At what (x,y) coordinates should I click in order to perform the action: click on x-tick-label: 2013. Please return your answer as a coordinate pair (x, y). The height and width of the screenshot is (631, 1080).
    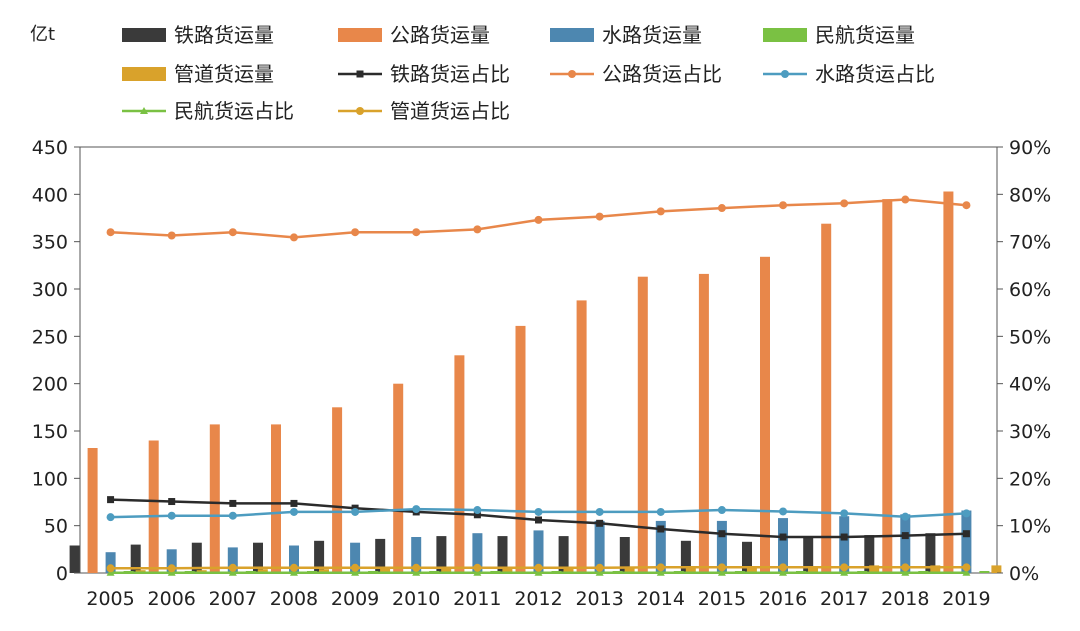
    Looking at the image, I should click on (599, 599).